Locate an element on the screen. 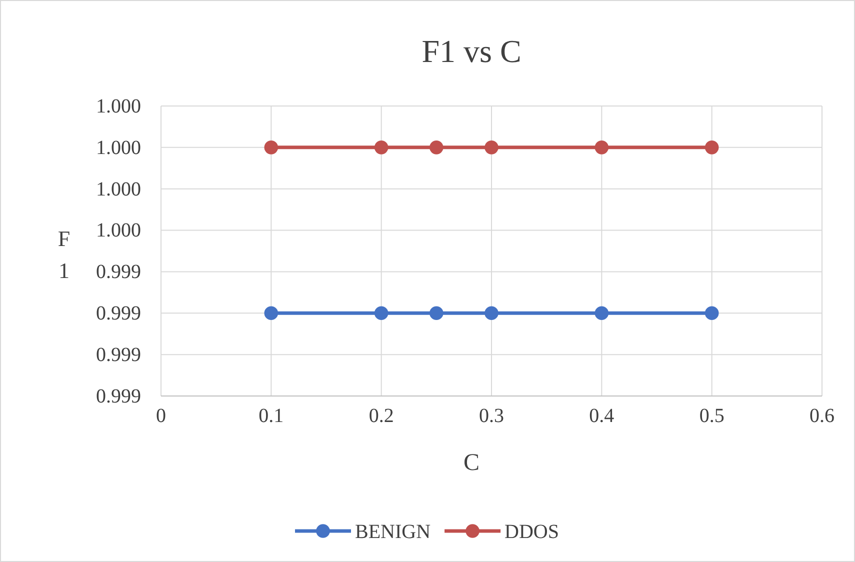  chart-title: F1 vs C is located at coordinates (472, 51).